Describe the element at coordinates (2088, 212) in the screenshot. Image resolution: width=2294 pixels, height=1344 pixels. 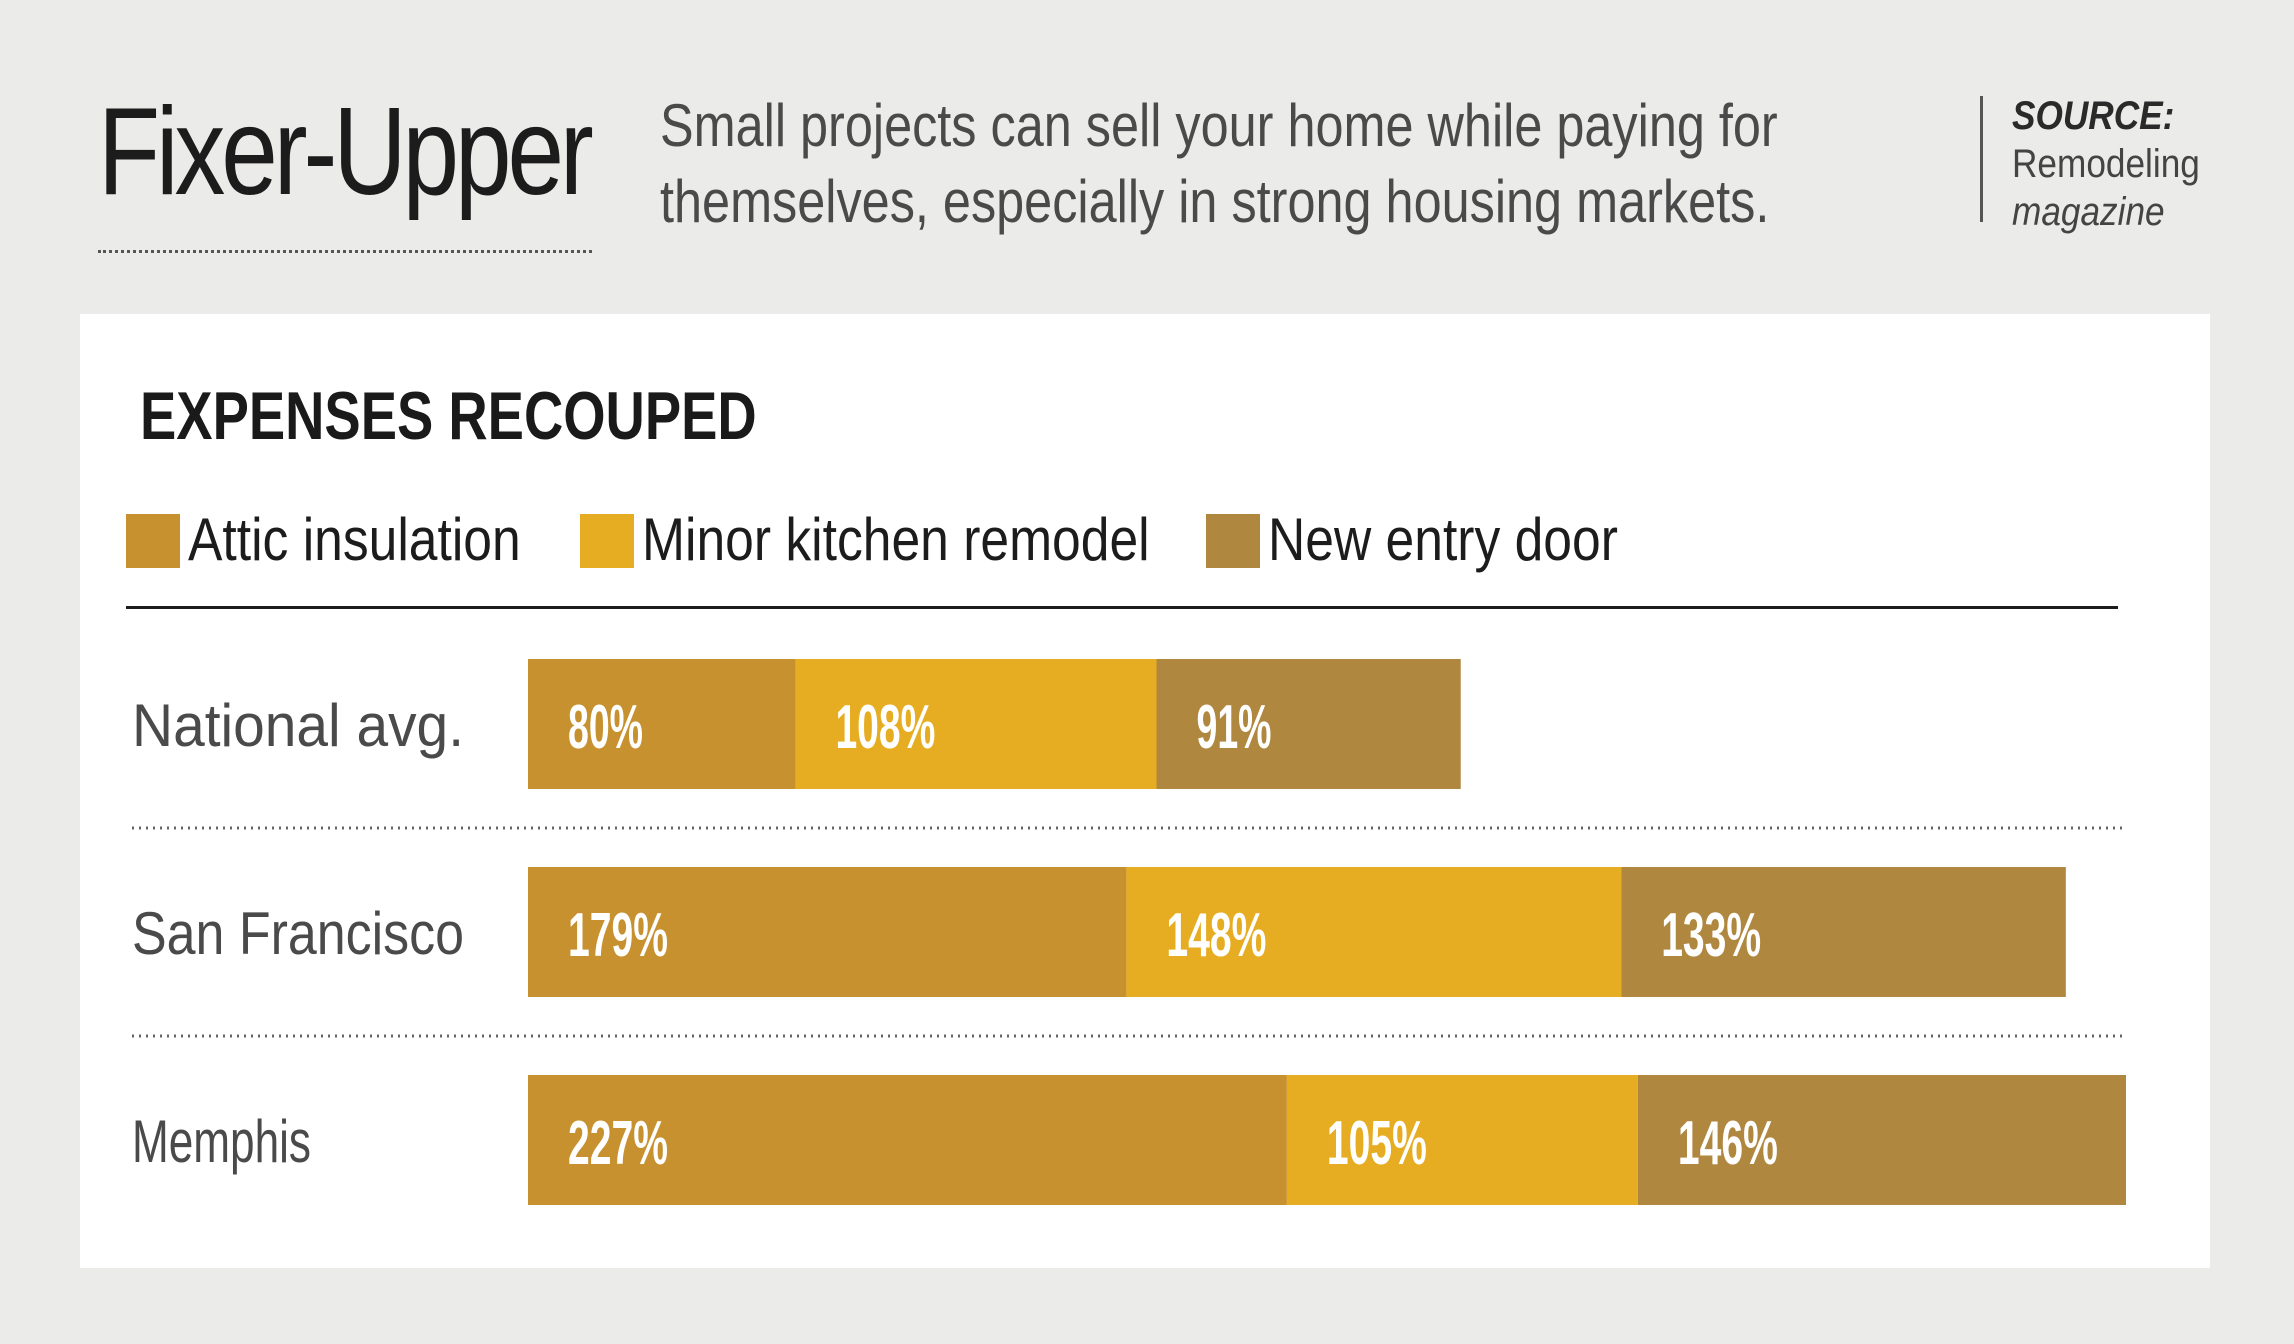
I see `source-name-line-2: magazine` at that location.